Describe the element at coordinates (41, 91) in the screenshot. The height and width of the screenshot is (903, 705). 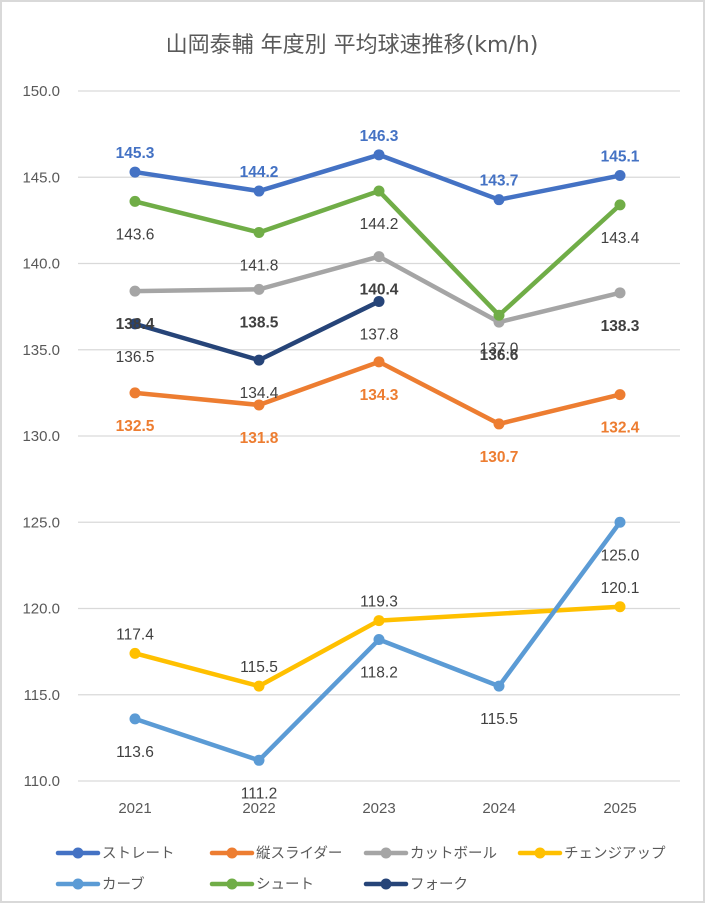
I see `y-tick-label: 150.0` at that location.